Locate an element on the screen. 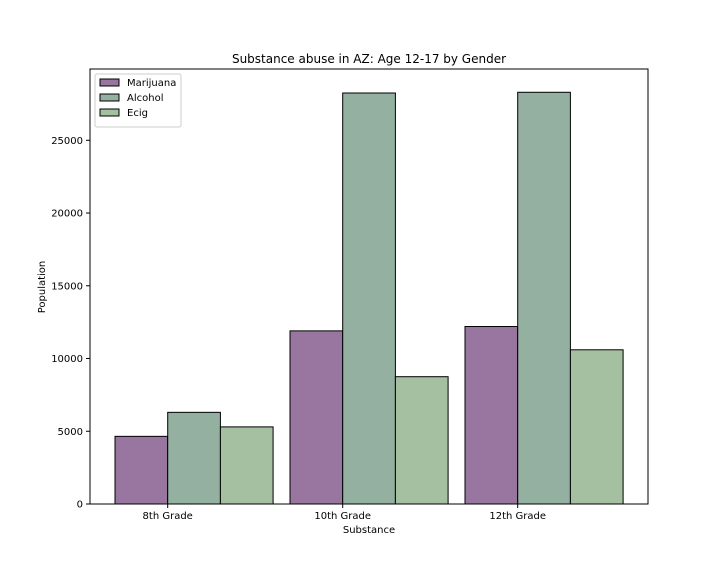  y-tick-label: 0 is located at coordinates (80, 505).